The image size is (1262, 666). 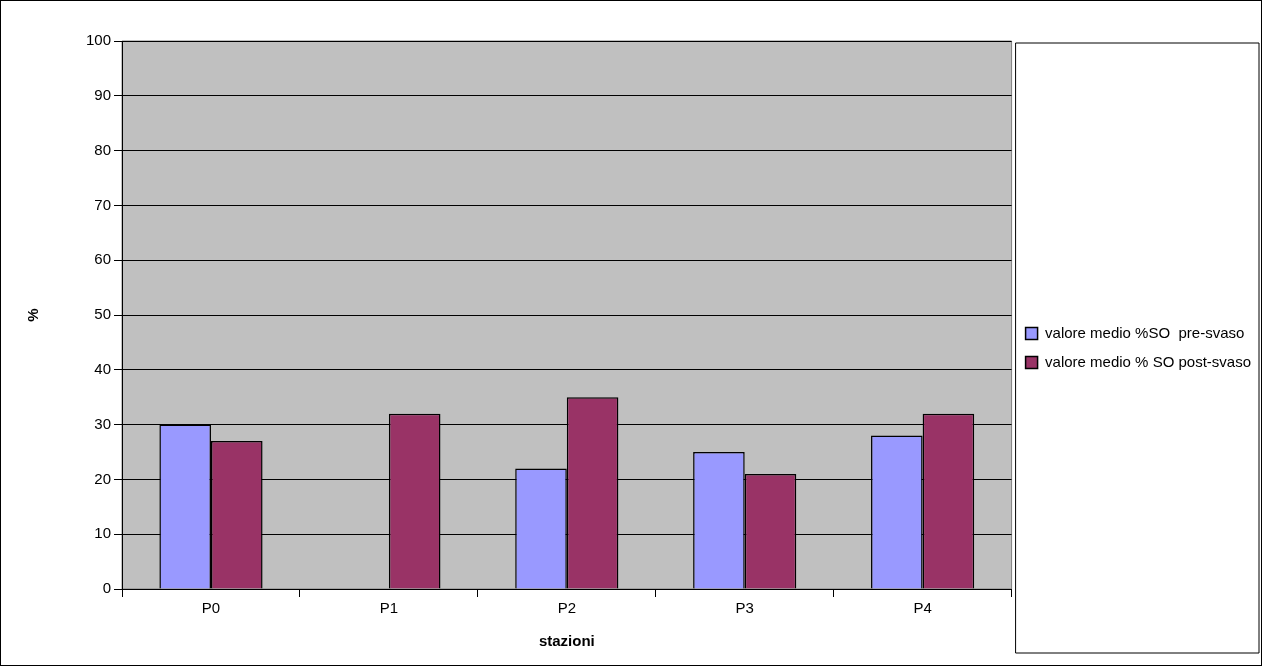 What do you see at coordinates (103, 149) in the screenshot?
I see `y-tick-label: 80` at bounding box center [103, 149].